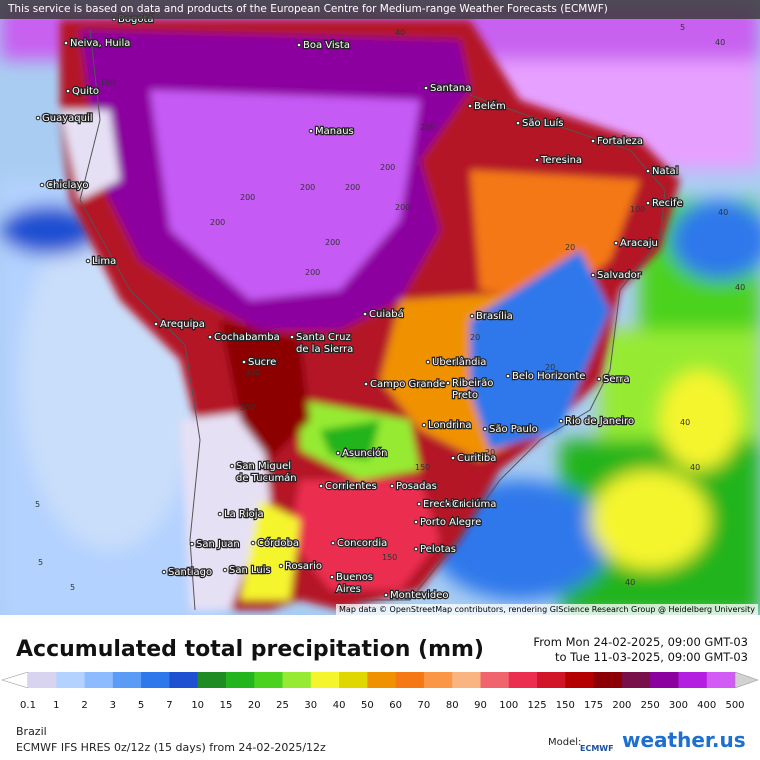 The width and height of the screenshot is (760, 760). What do you see at coordinates (250, 649) in the screenshot?
I see `legend-title: Accumulated total precipitation (mm)` at bounding box center [250, 649].